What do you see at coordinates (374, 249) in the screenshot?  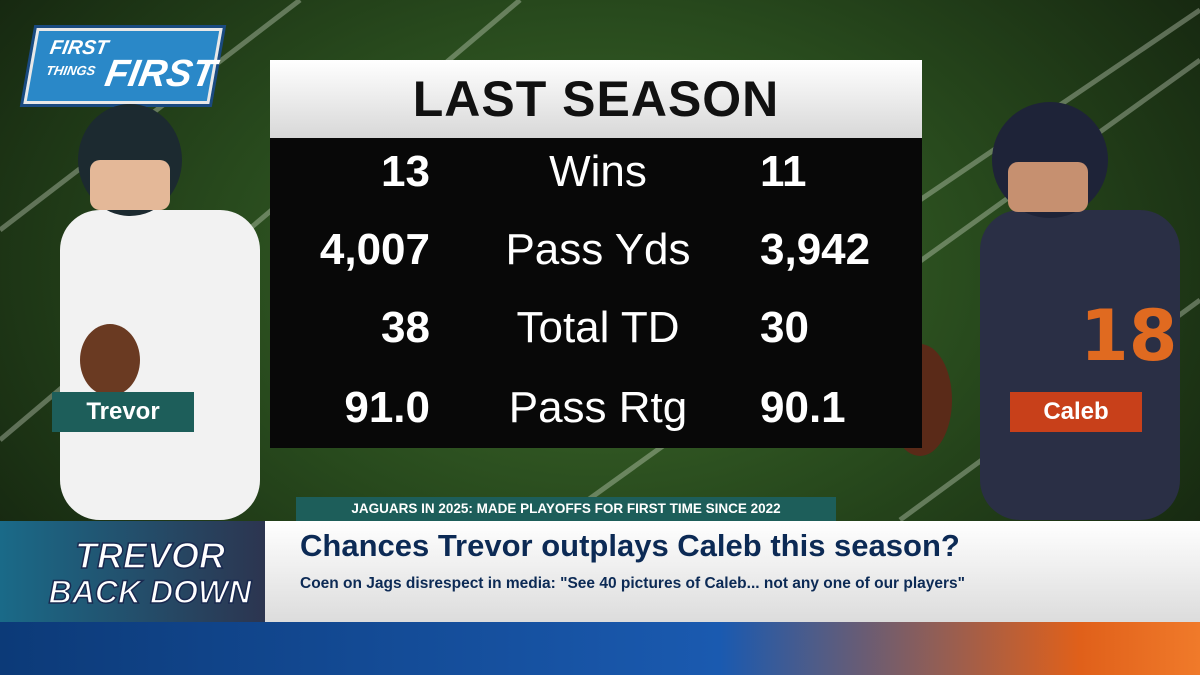 I see `stat-value: 4,007` at bounding box center [374, 249].